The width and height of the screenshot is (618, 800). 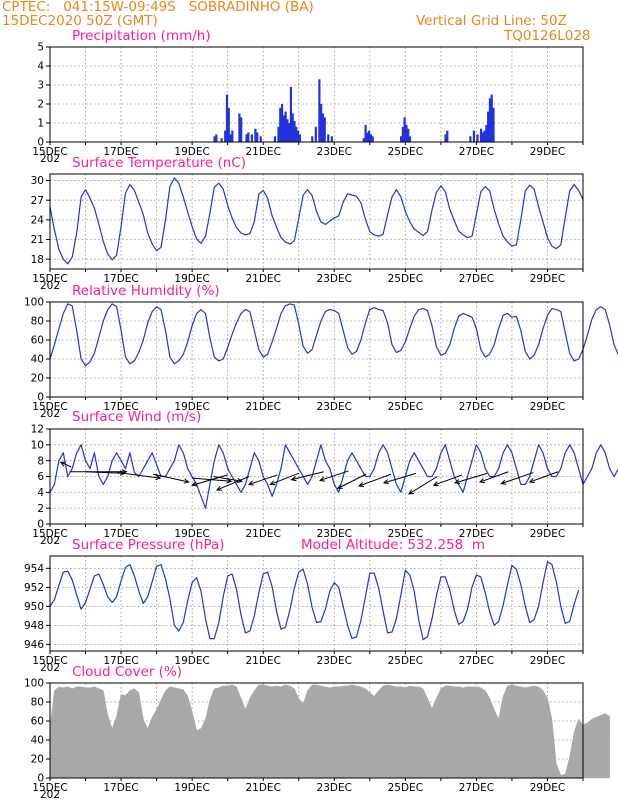 What do you see at coordinates (476, 788) in the screenshot?
I see `cloud-xtick-label: 27DEC` at bounding box center [476, 788].